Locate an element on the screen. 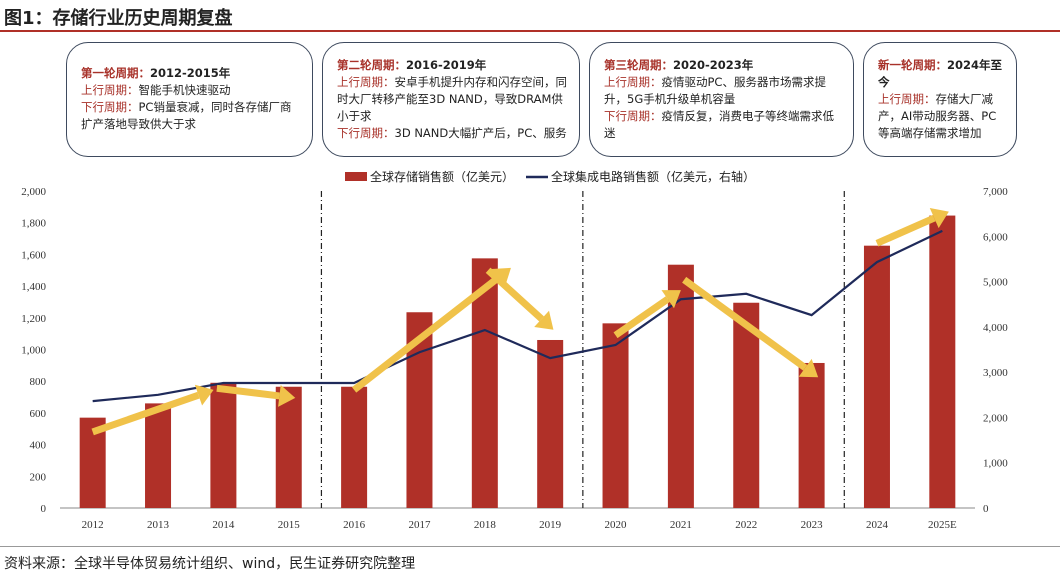 The width and height of the screenshot is (1060, 576). bar-2023 is located at coordinates (811, 435).